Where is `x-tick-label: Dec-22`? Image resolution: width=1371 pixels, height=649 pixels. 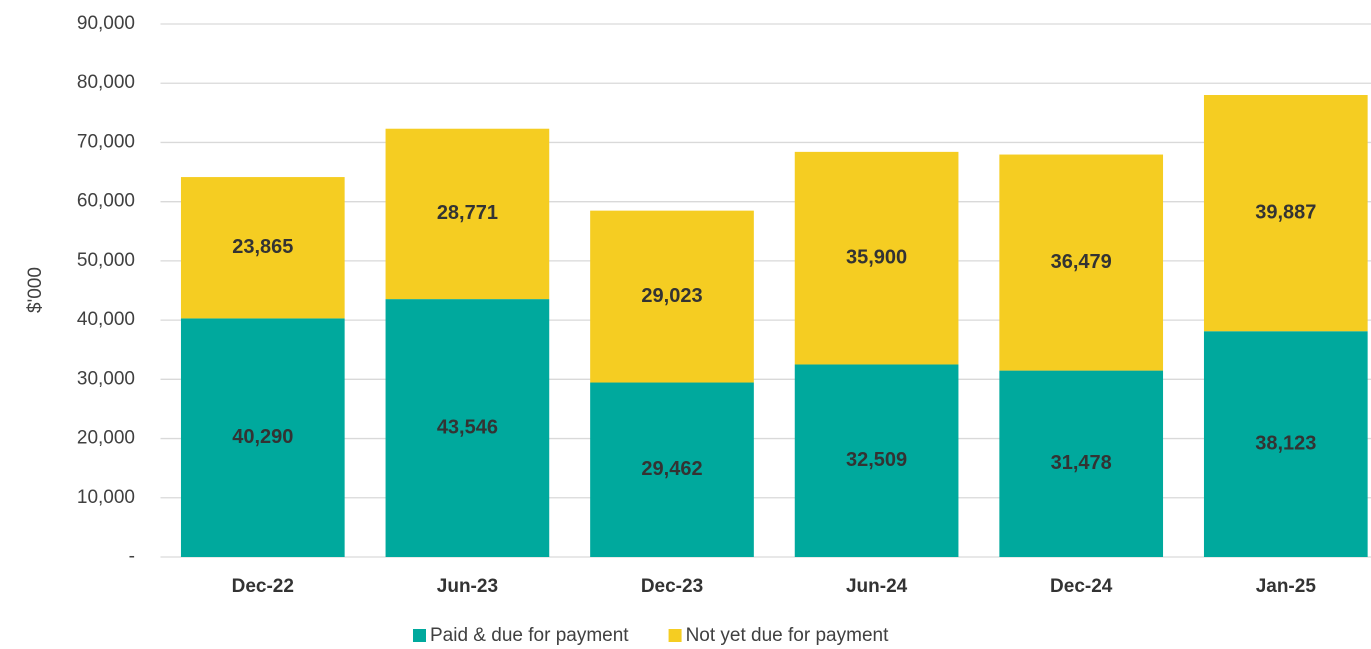 x-tick-label: Dec-22 is located at coordinates (263, 586).